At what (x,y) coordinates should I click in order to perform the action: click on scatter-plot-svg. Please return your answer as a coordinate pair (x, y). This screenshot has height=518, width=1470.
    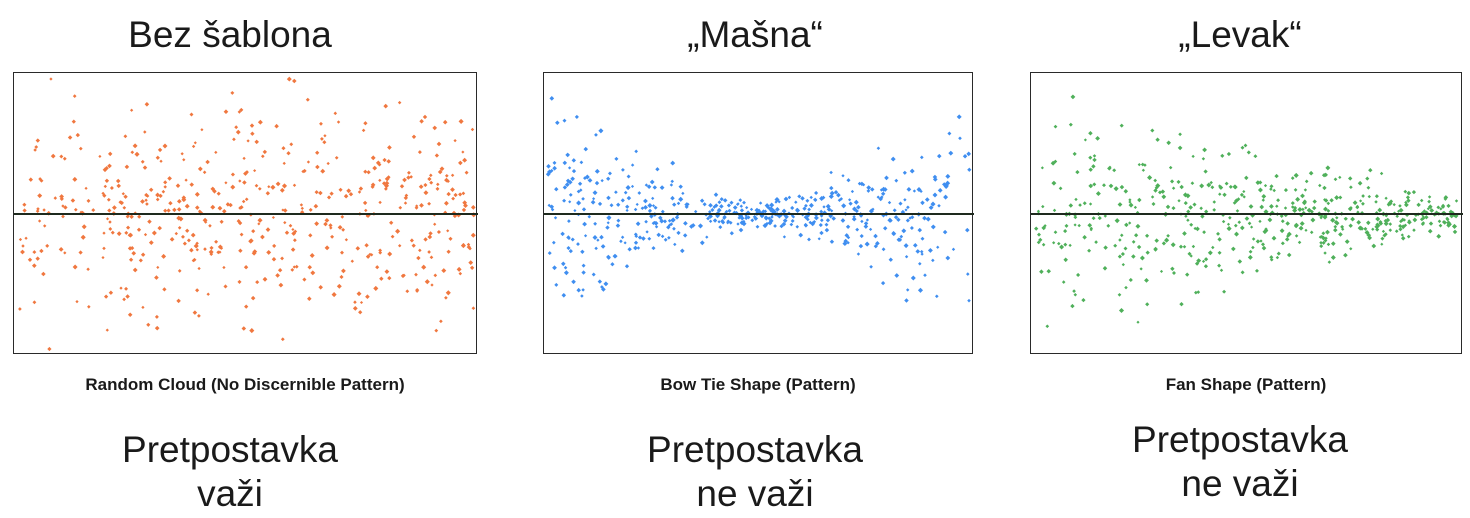
    Looking at the image, I should click on (759, 199).